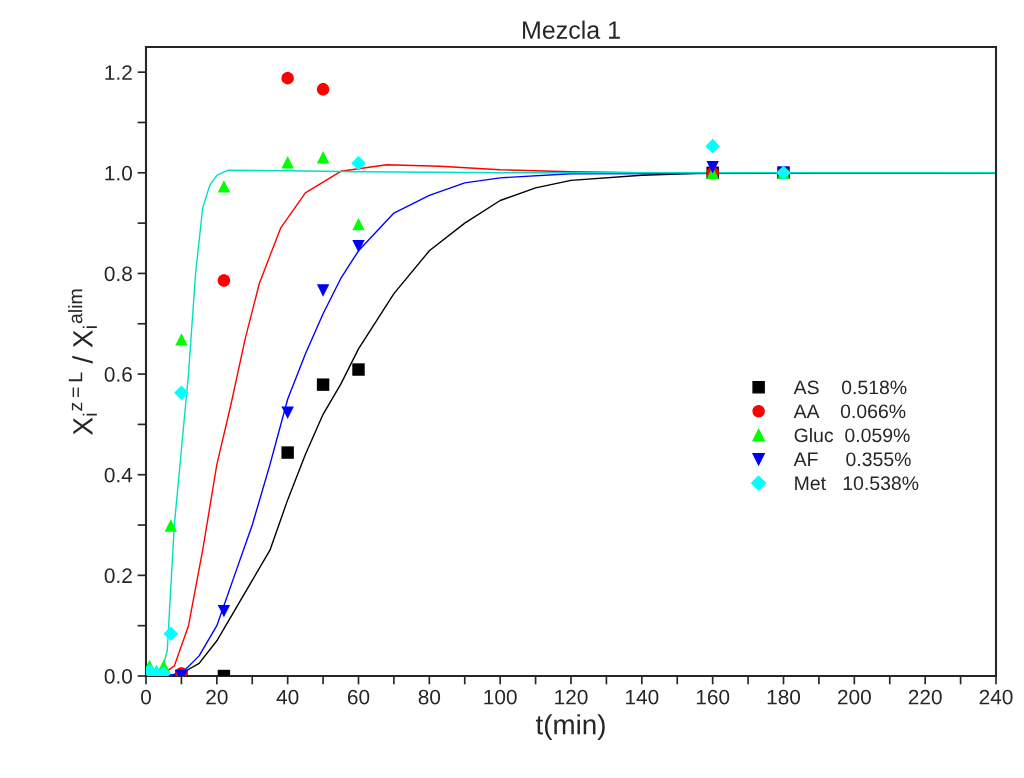 Image resolution: width=1024 pixels, height=778 pixels. What do you see at coordinates (925, 697) in the screenshot?
I see `x-tick-label: 220` at bounding box center [925, 697].